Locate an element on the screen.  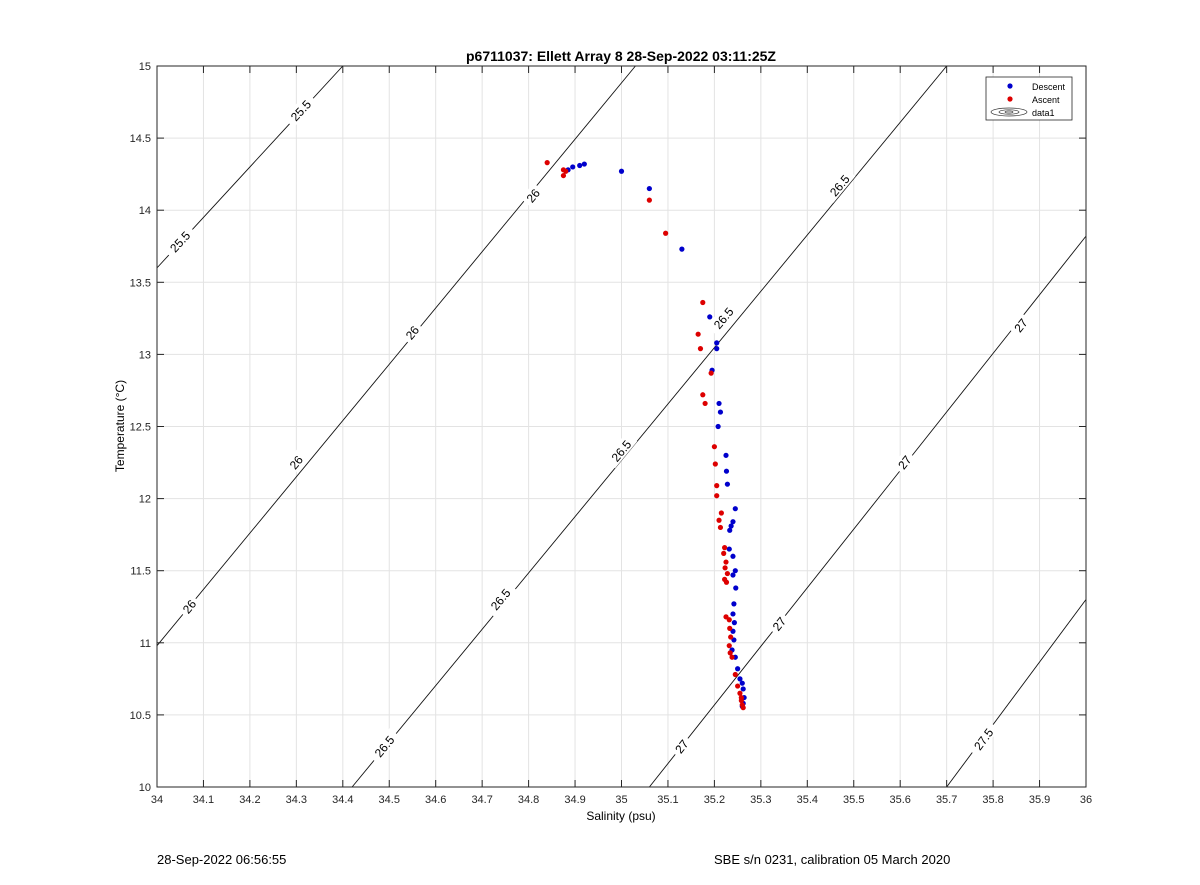
isopycnal-label-group: 25.5 is located at coordinates (179, 241).